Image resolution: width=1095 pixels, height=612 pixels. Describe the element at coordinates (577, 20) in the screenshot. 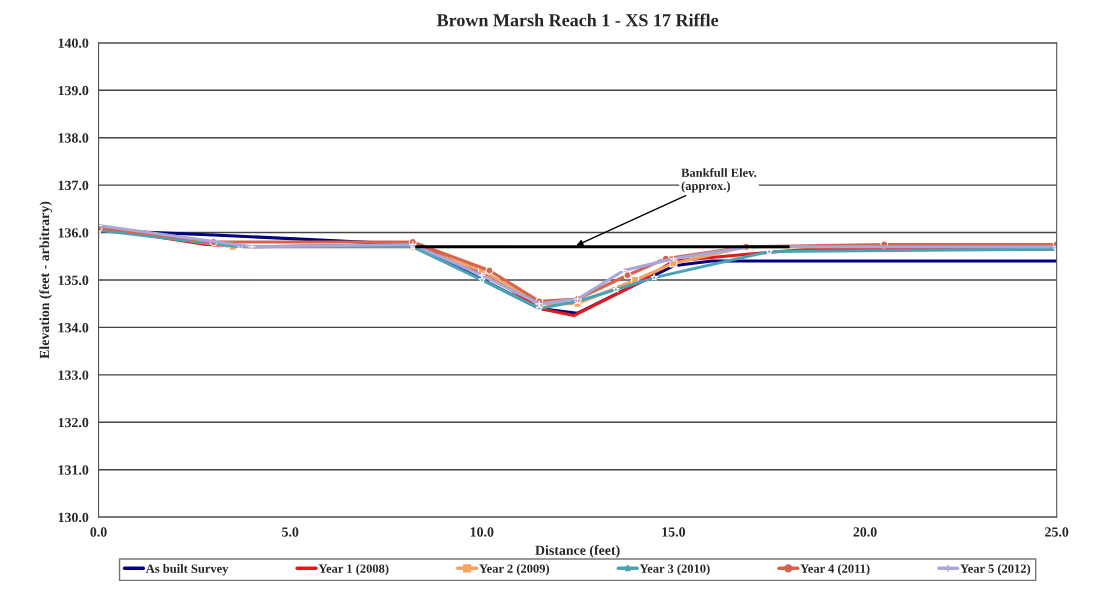

I see `chart-title: Brown Marsh Reach 1 - XS 17 Riffle` at that location.